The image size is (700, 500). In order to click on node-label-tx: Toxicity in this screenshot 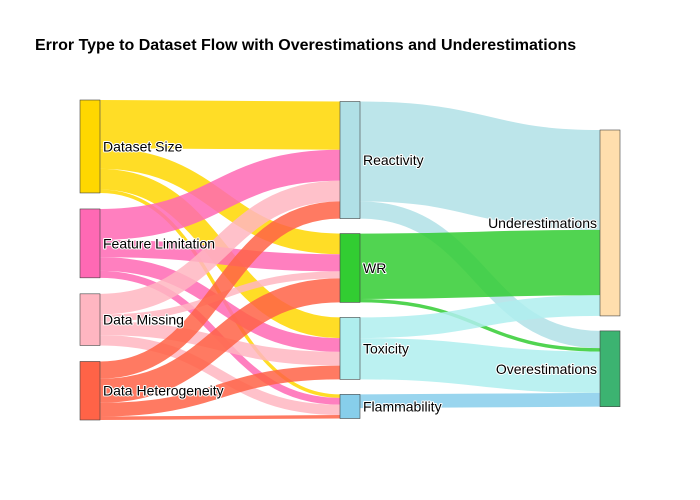, I will do `click(386, 348)`.